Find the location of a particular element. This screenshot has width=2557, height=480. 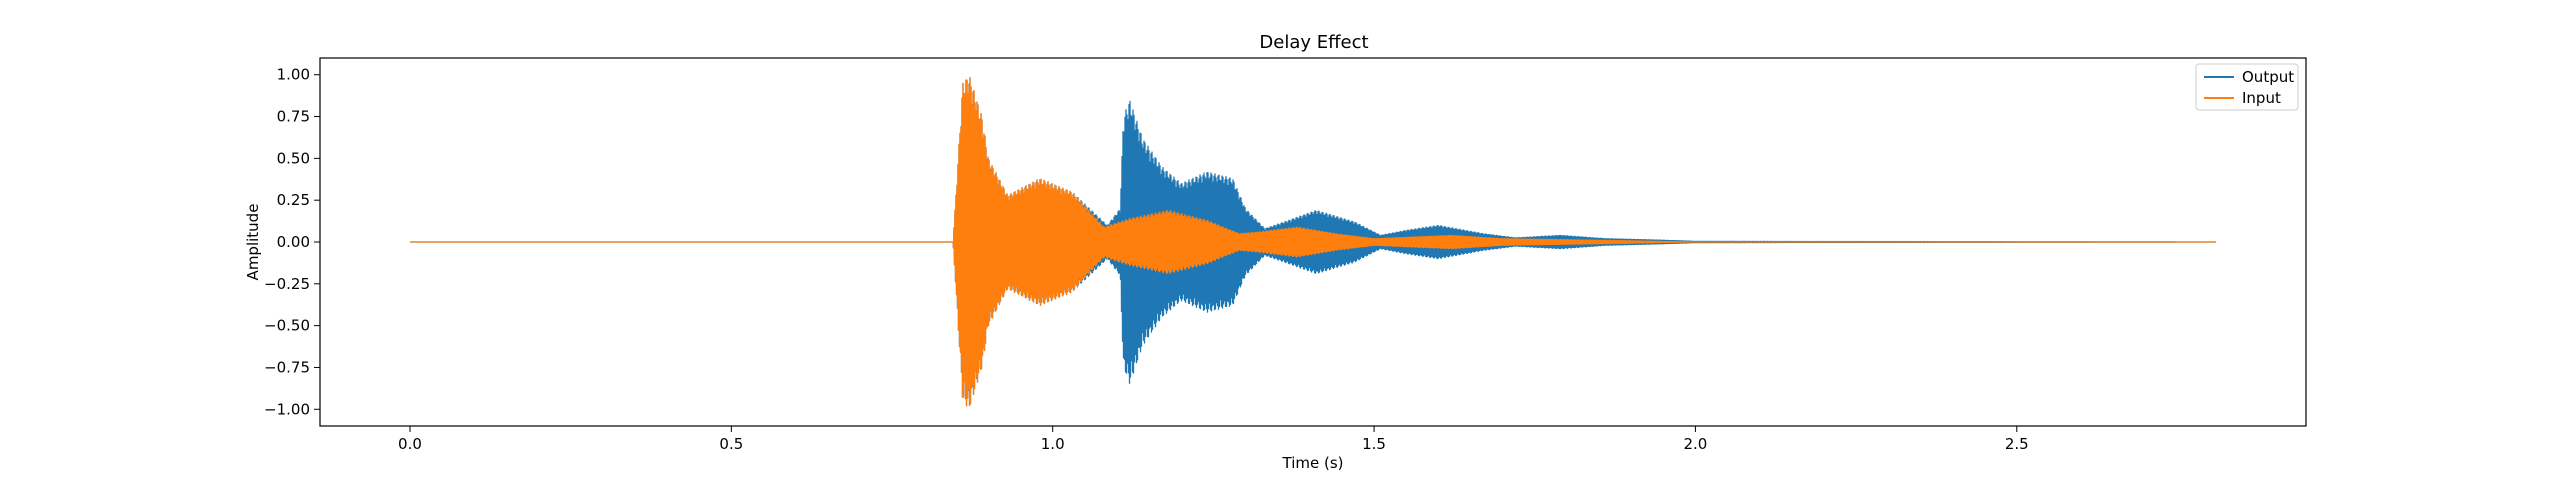

x-tick-label: 1.0 is located at coordinates (1053, 444).